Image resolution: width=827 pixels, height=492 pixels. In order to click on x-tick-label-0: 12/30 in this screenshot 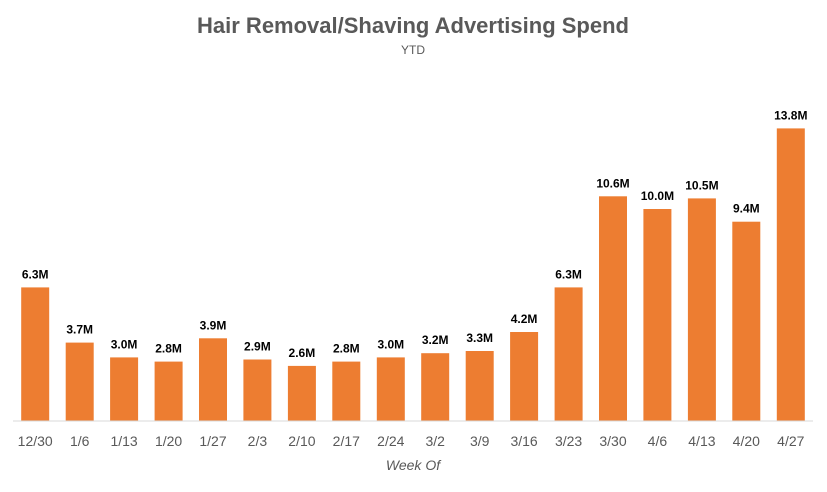, I will do `click(35, 441)`.